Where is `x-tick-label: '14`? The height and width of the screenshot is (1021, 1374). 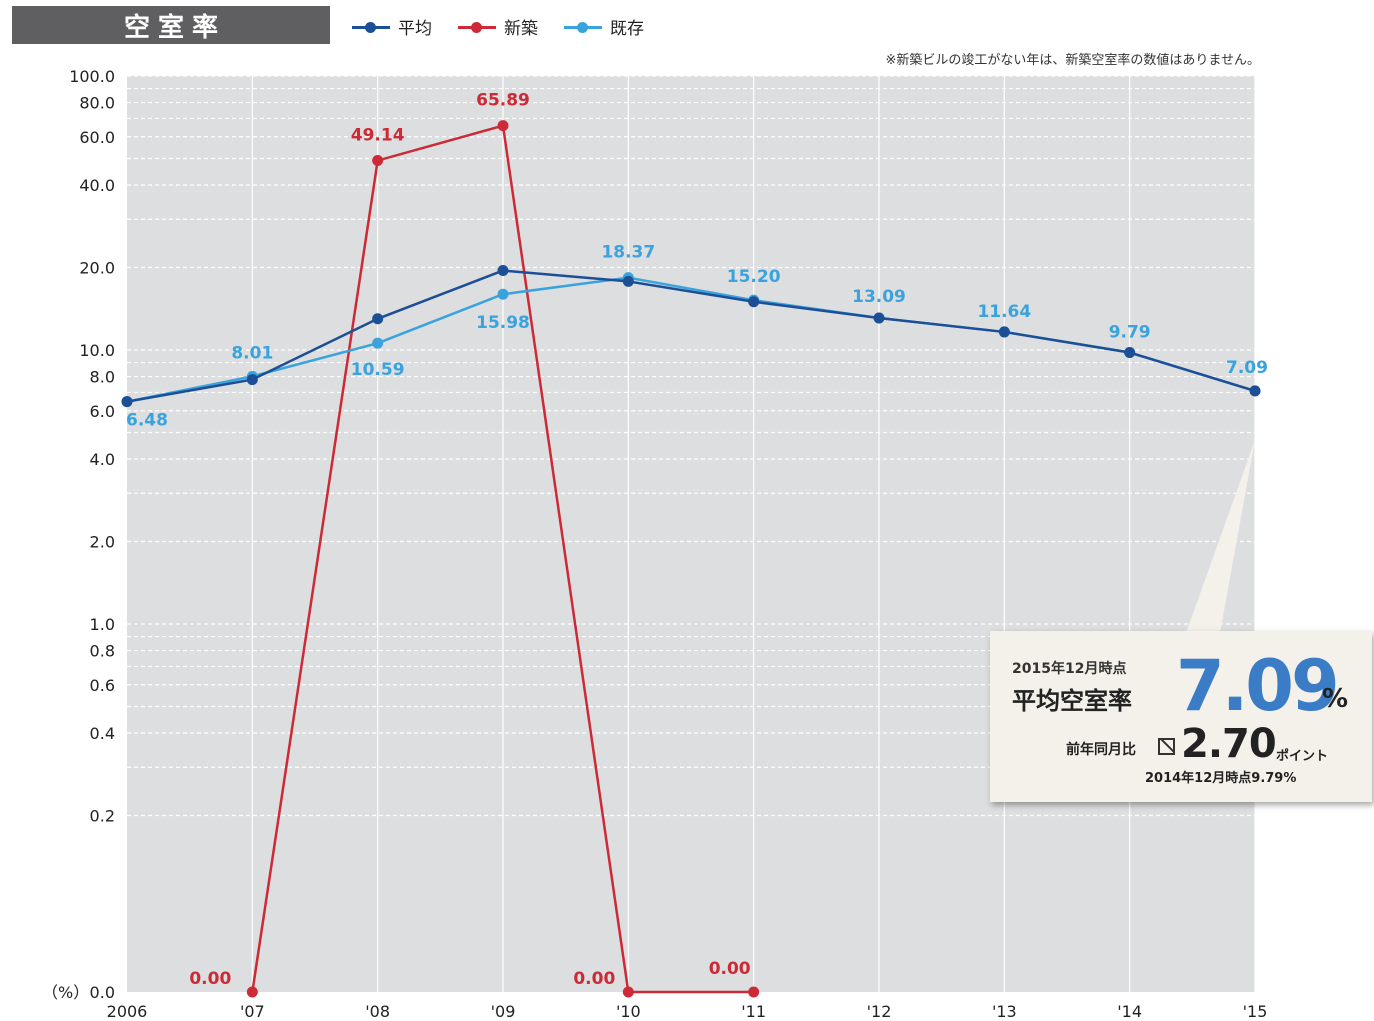 x-tick-label: '14 is located at coordinates (1129, 1011).